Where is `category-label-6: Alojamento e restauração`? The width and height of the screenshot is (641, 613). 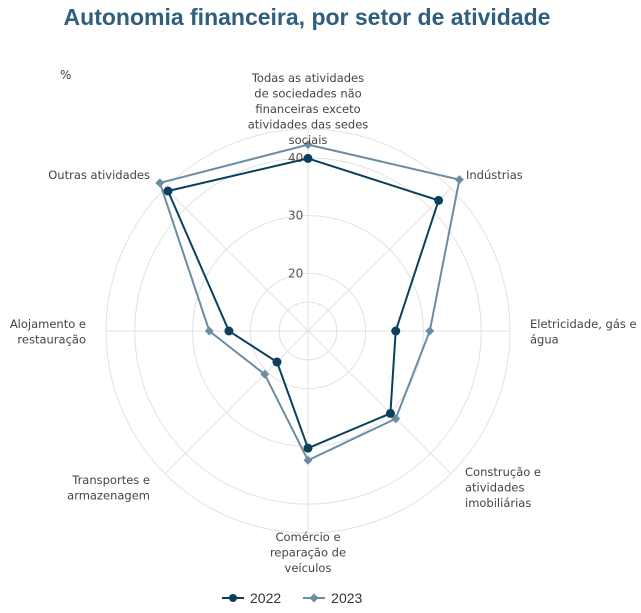
category-label-6: Alojamento e restauração is located at coordinates (48, 332).